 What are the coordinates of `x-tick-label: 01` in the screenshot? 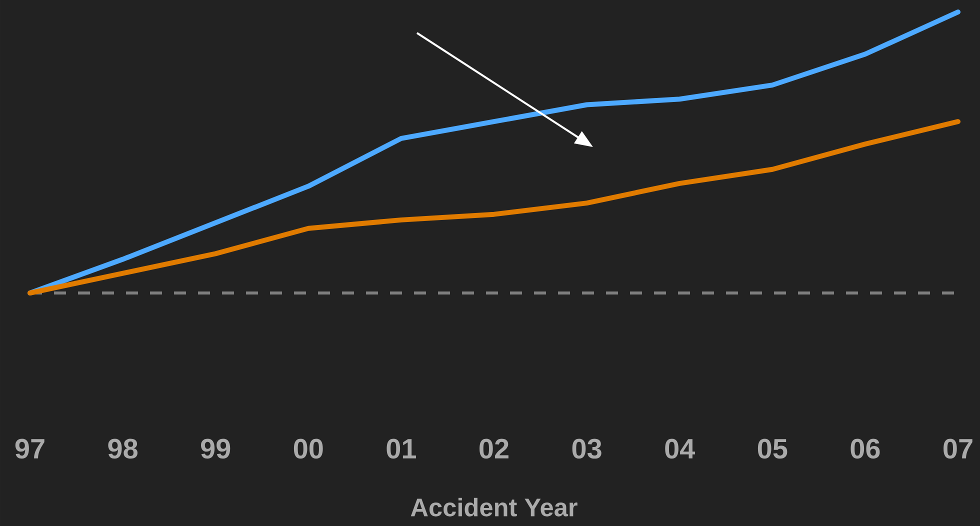 It's located at (401, 448).